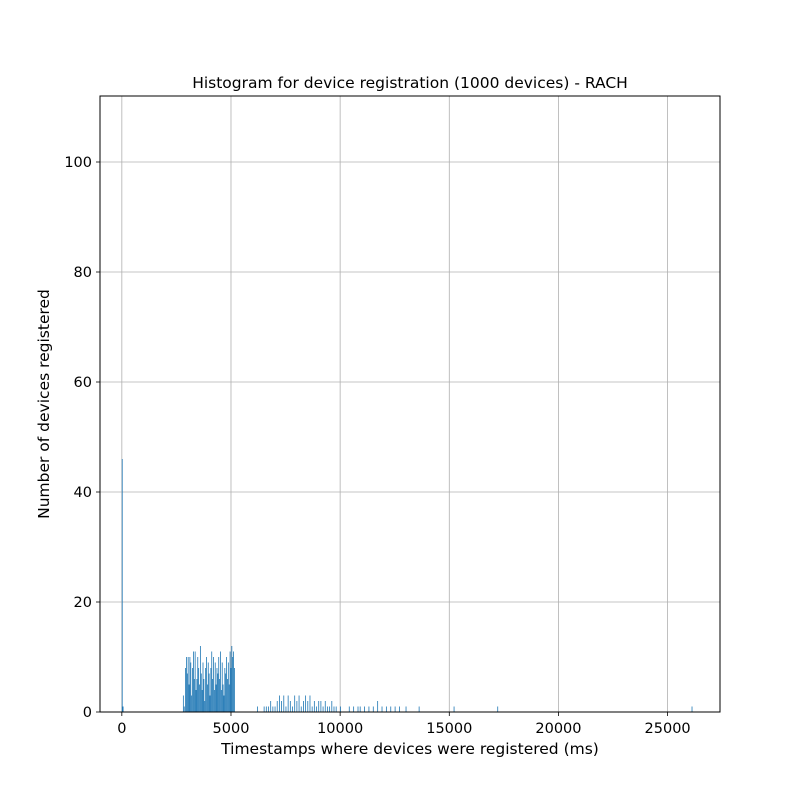  I want to click on x-tick-label: 25000, so click(668, 729).